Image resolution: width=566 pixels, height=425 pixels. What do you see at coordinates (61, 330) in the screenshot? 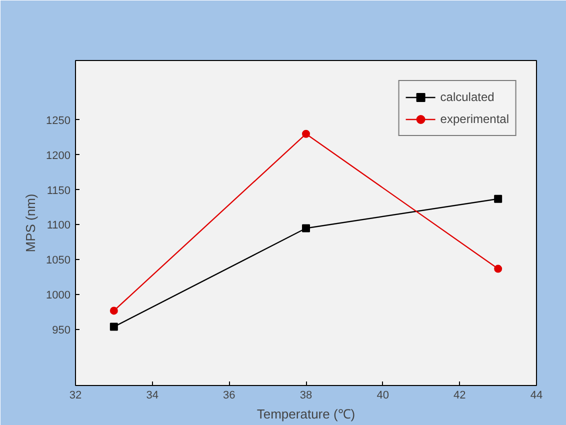
I see `y-tick-label: 950` at bounding box center [61, 330].